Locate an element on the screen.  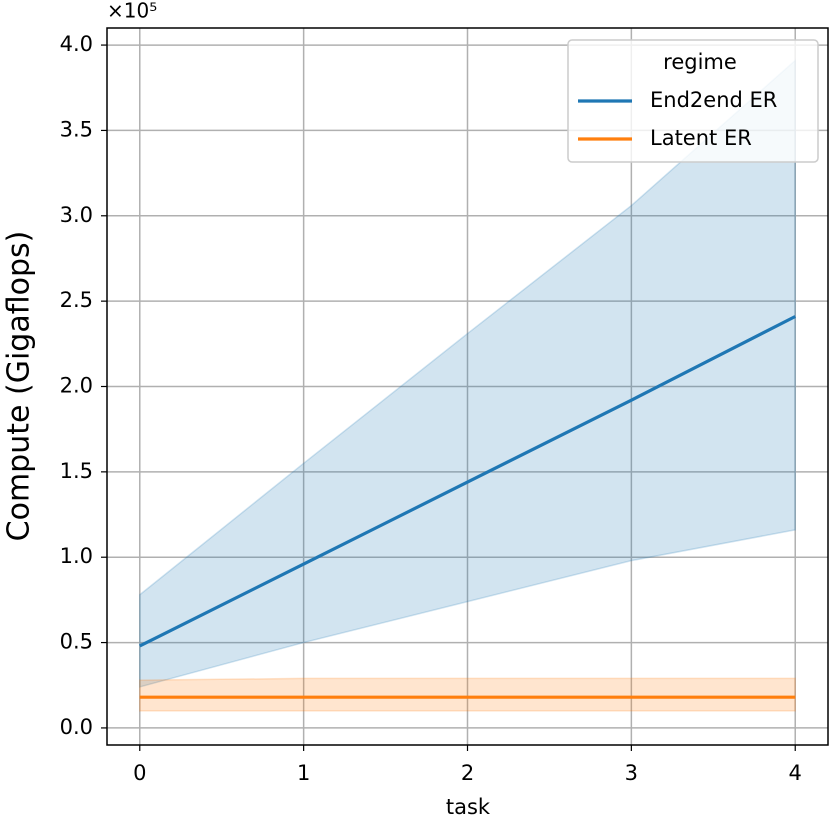
x-axis-label: task is located at coordinates (468, 807).